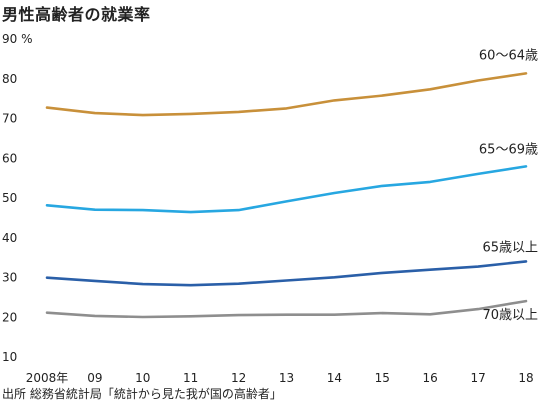 This screenshot has height=404, width=550. Describe the element at coordinates (508, 55) in the screenshot. I see `series-label-1: 60〜64歳` at that location.